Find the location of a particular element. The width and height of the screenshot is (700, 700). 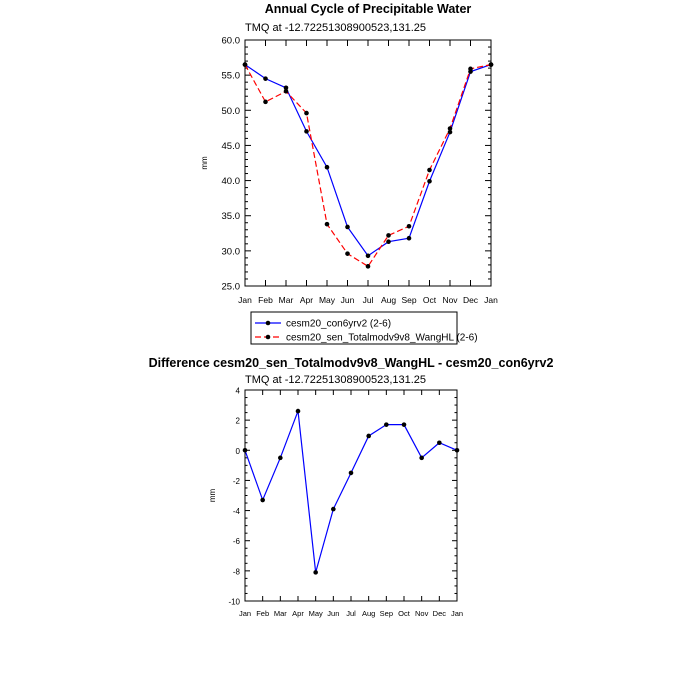

y-tick-label: 60.0 is located at coordinates (231, 41).